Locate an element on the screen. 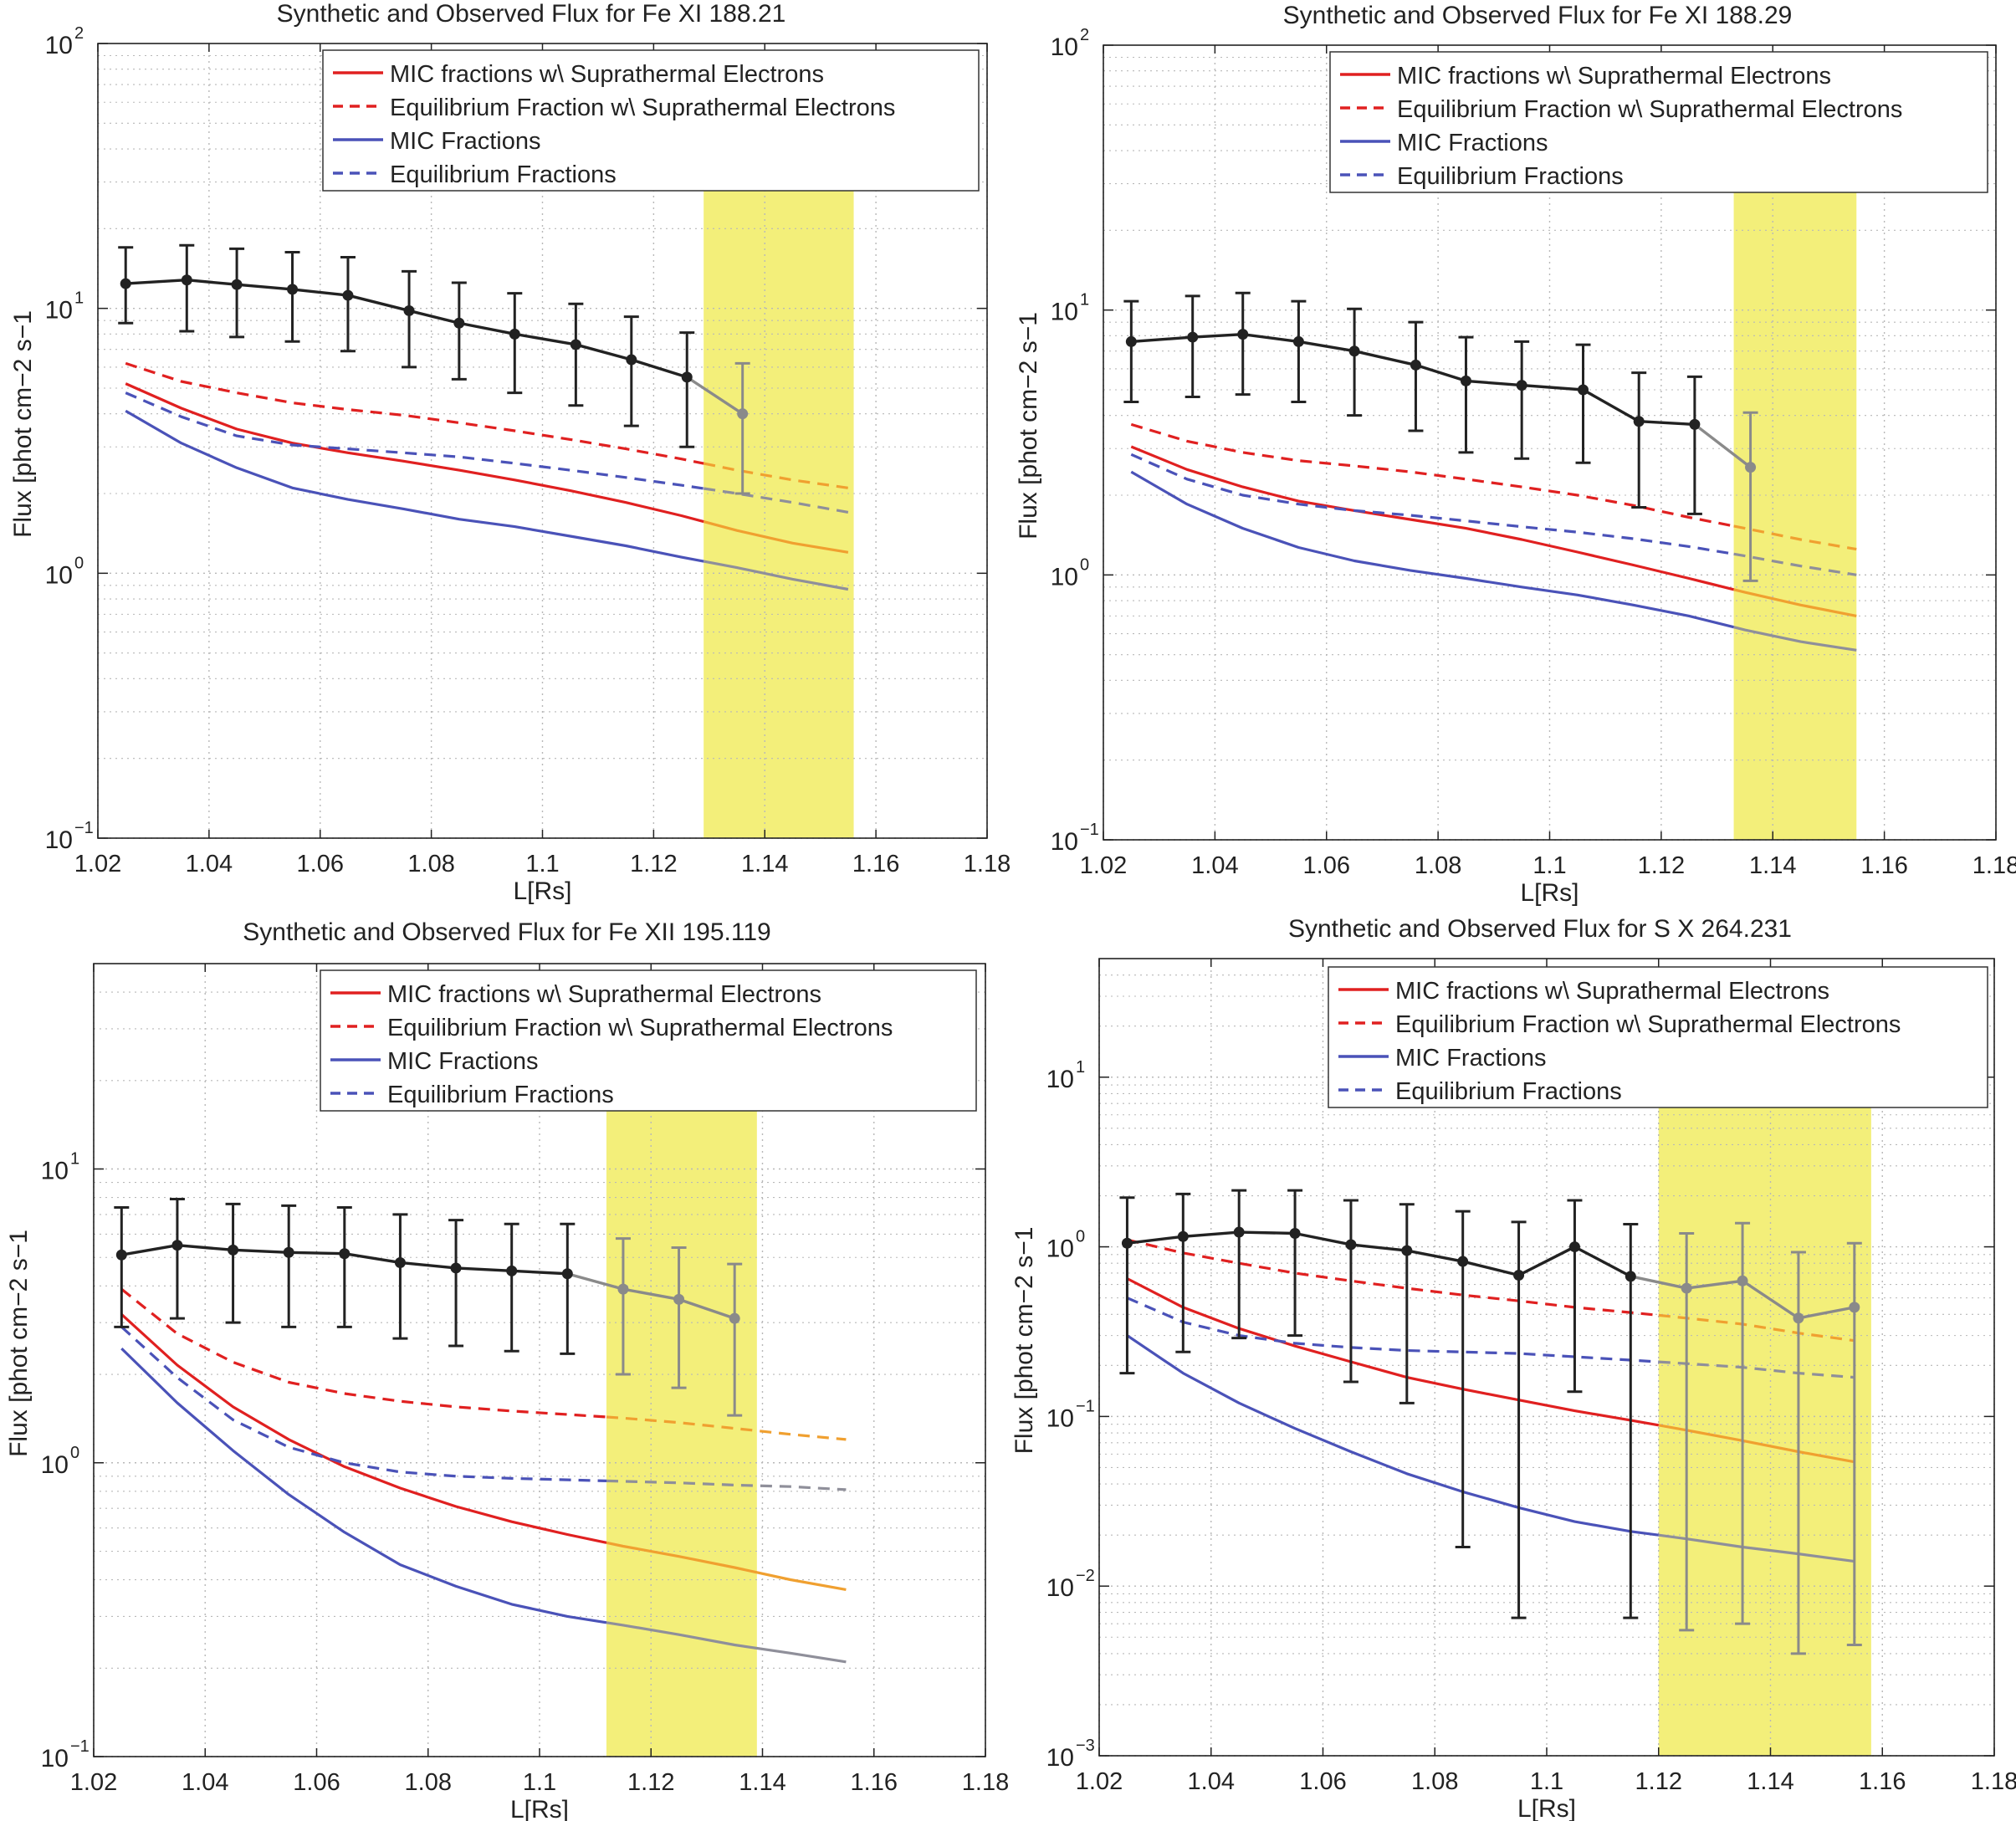 This screenshot has width=2016, height=1821. x-tick-label: 1.02 is located at coordinates (1099, 1781).